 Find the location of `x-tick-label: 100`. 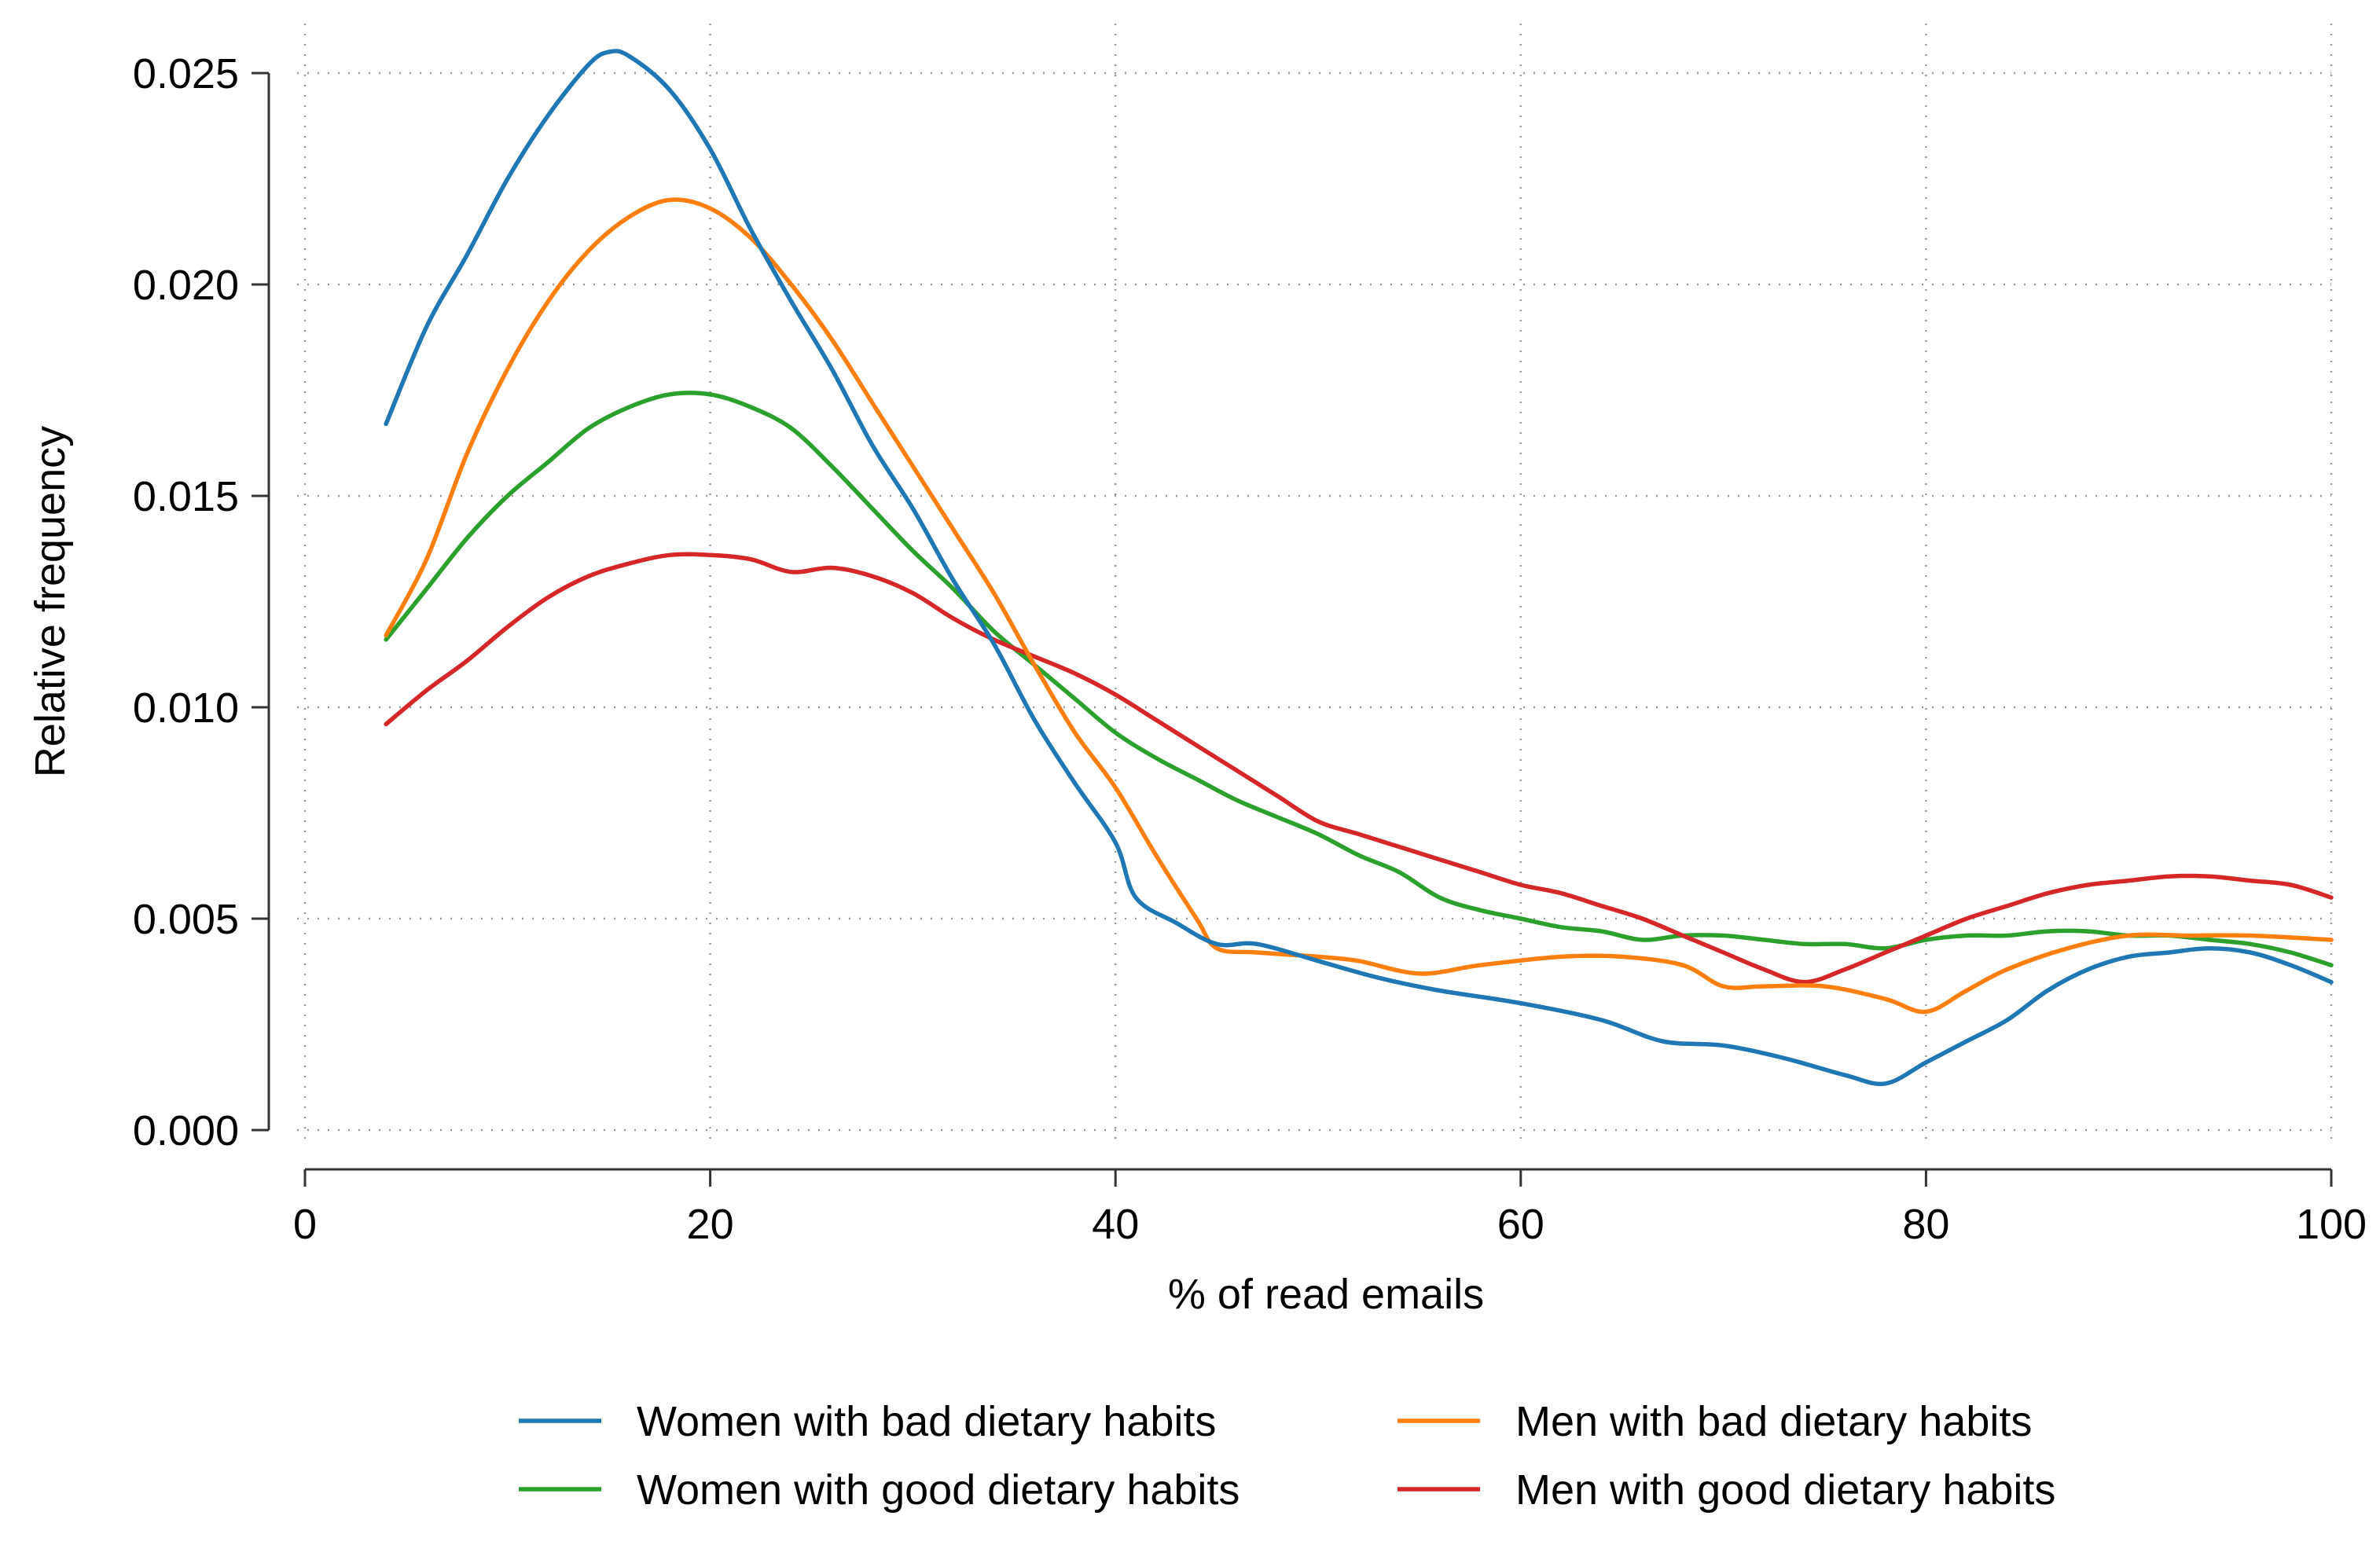

x-tick-label: 100 is located at coordinates (2331, 1225).